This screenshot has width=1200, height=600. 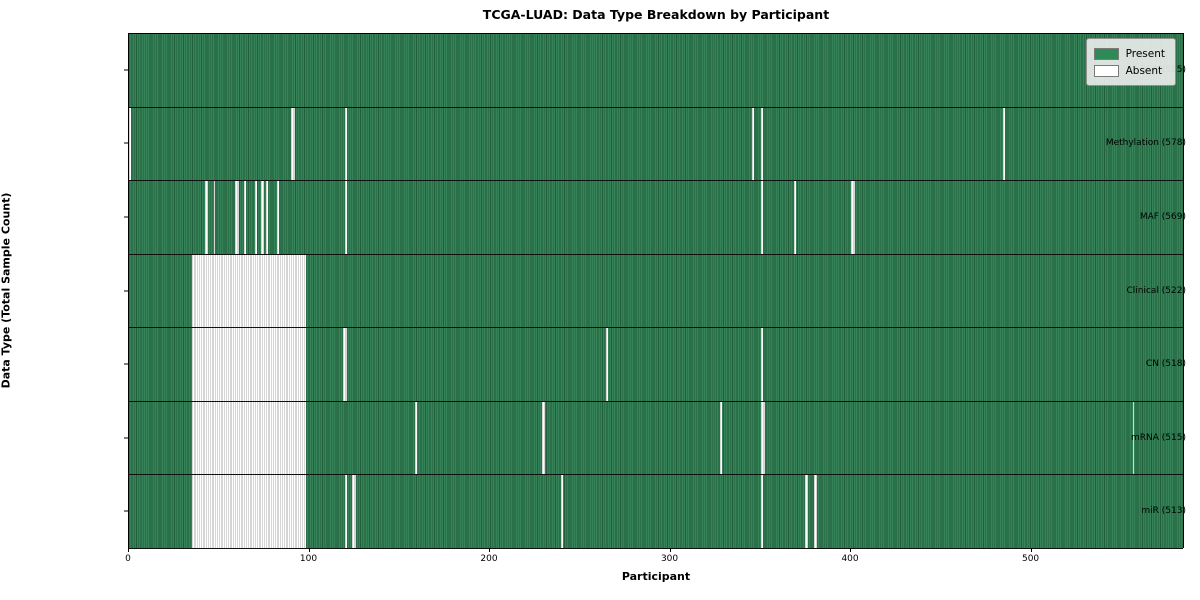 What do you see at coordinates (1106, 53) in the screenshot?
I see `present-swatch-icon` at bounding box center [1106, 53].